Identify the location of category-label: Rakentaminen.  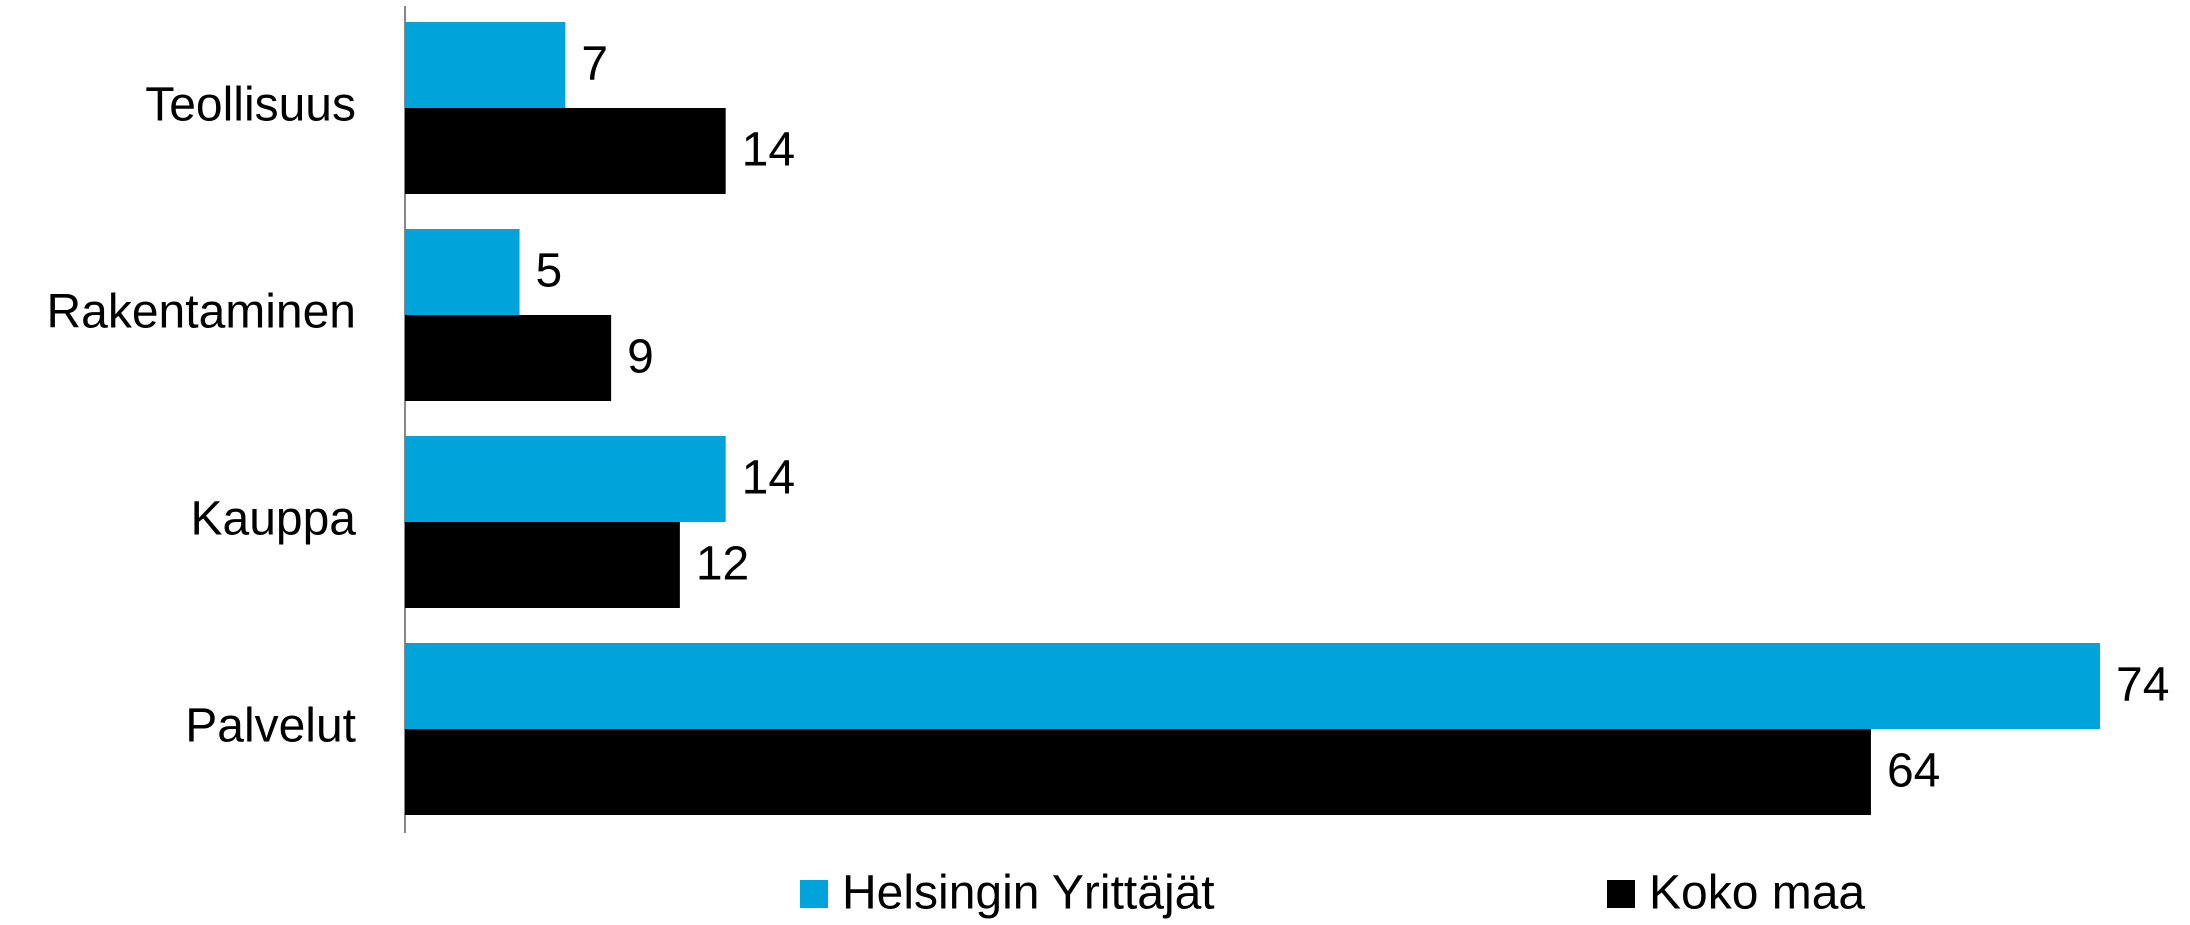
(201, 312).